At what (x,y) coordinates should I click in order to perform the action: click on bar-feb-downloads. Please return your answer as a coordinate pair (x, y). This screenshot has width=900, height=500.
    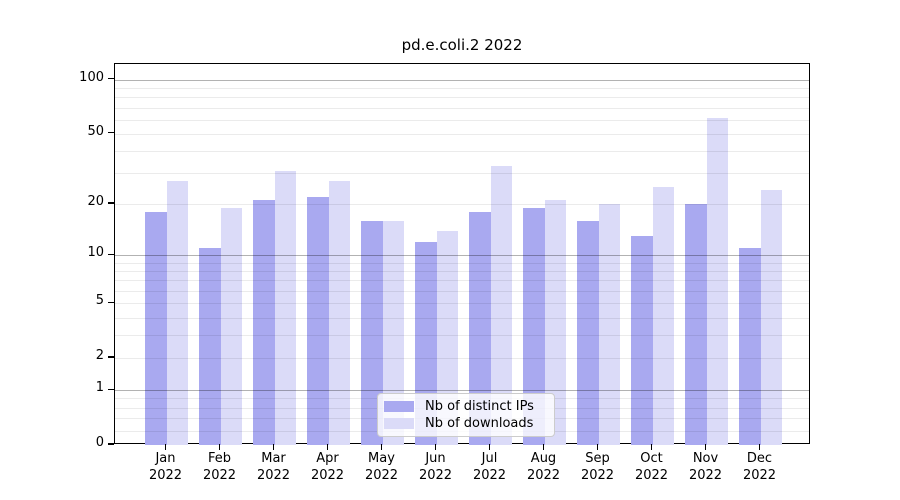
    Looking at the image, I should click on (231, 326).